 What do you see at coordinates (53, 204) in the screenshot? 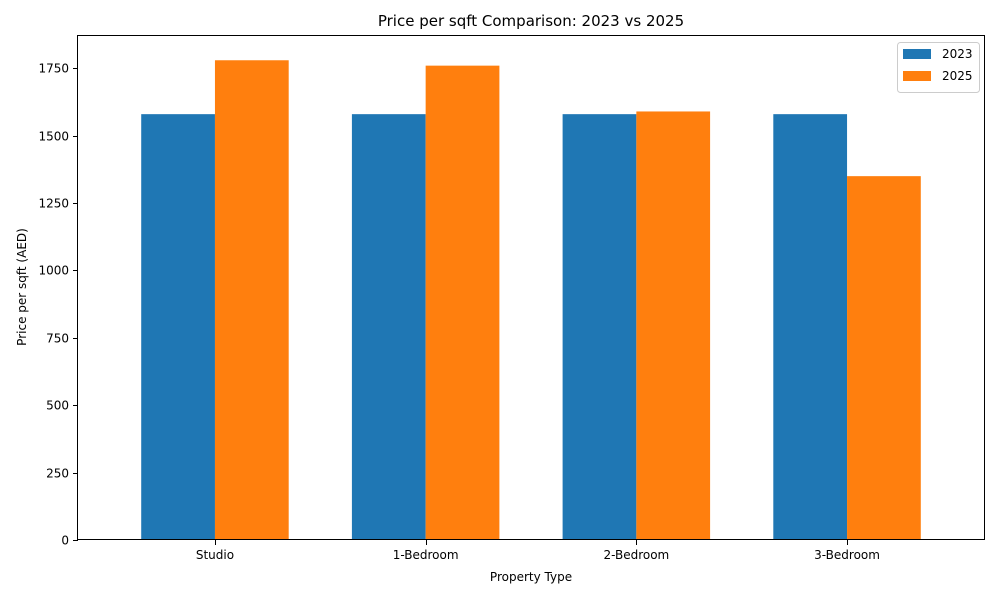
I see `y-tick-label: 1250` at bounding box center [53, 204].